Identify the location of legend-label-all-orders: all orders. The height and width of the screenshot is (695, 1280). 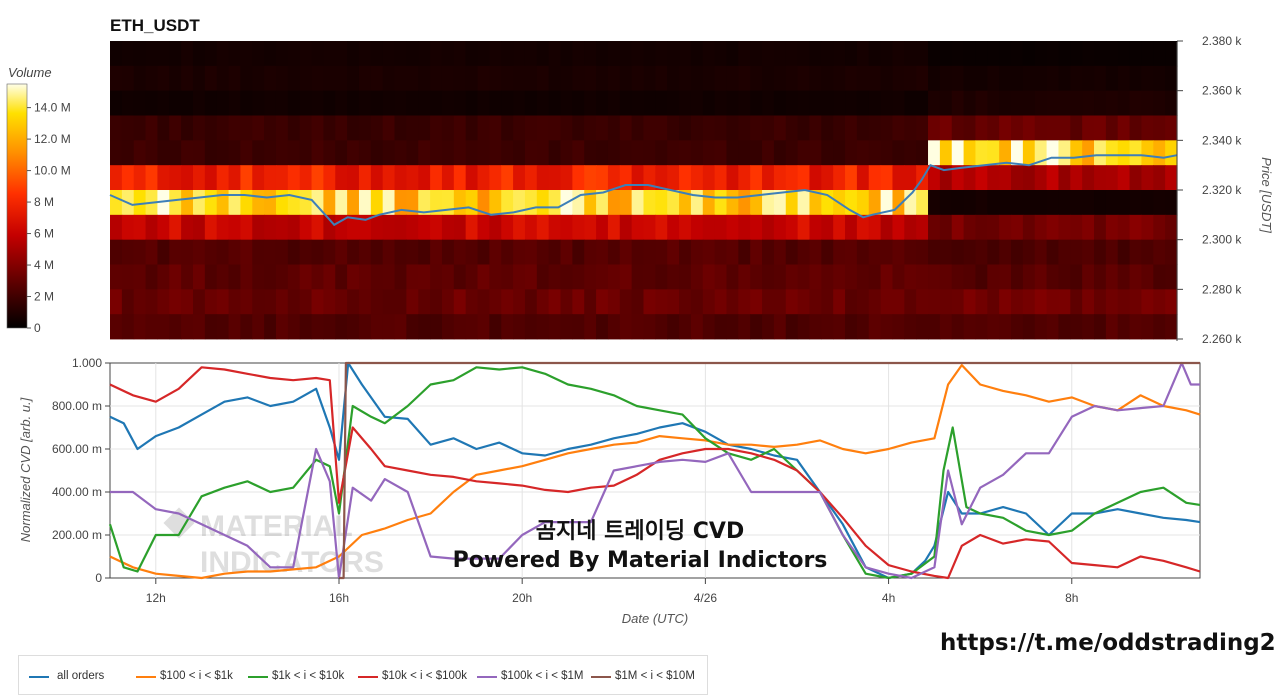
(81, 676).